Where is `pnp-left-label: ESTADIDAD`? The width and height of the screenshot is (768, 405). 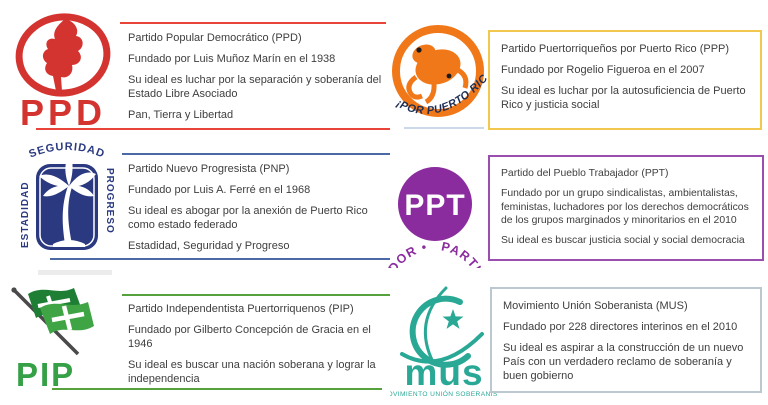 pnp-left-label: ESTADIDAD is located at coordinates (25, 214).